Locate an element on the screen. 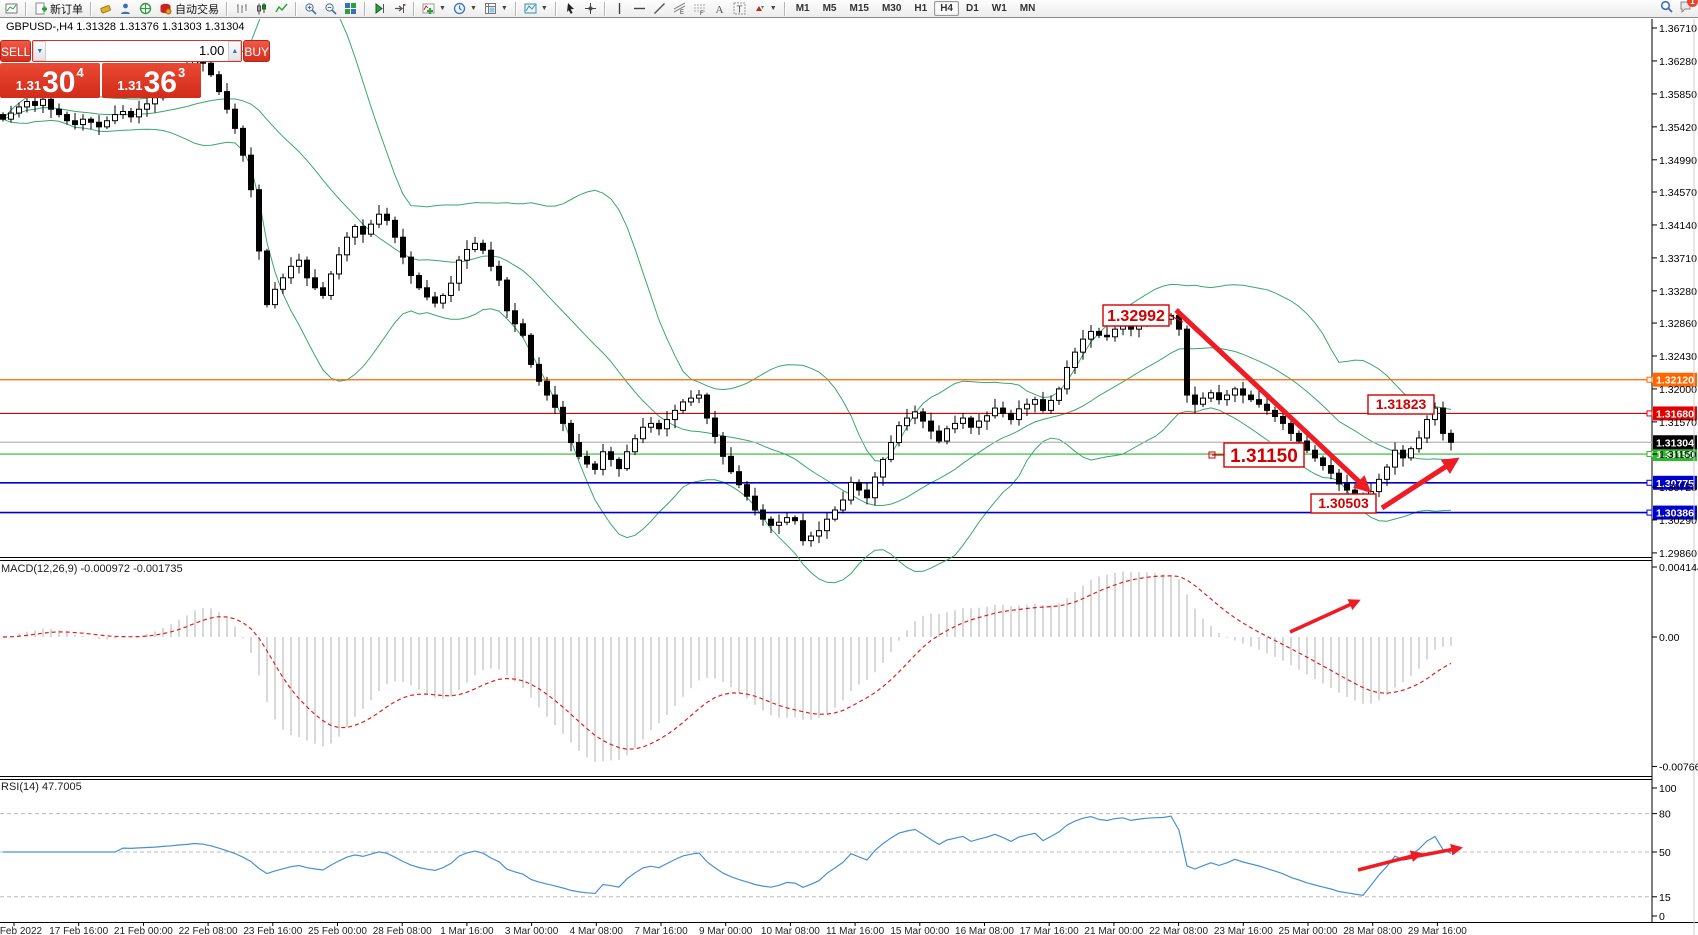 The width and height of the screenshot is (1698, 935). svg-text: 25 Mar 00:00 is located at coordinates (1308, 930).